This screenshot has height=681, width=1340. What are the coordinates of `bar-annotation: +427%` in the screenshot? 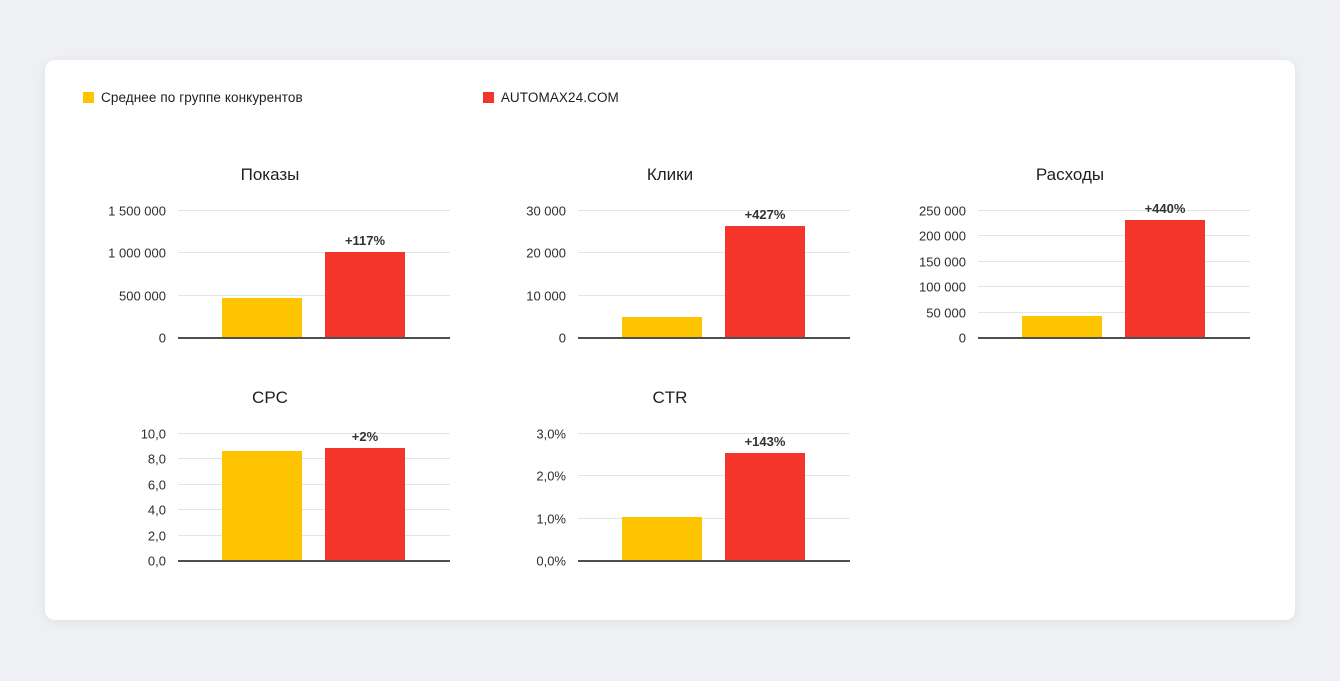 It's located at (765, 215).